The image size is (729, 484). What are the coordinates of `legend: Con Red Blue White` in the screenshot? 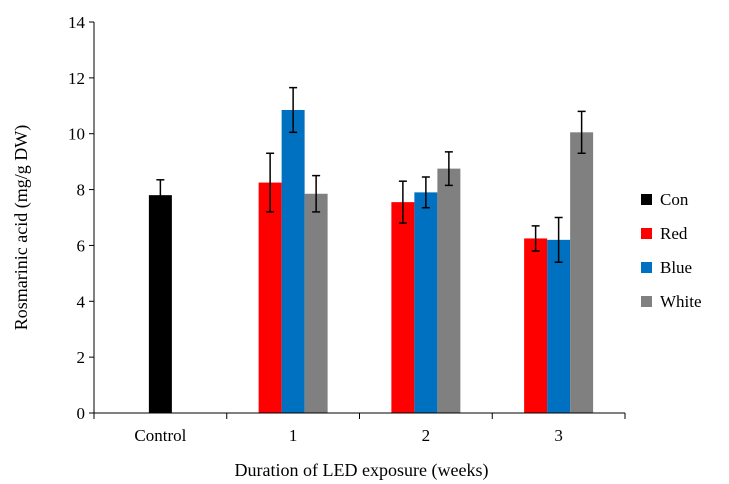 It's located at (671, 250).